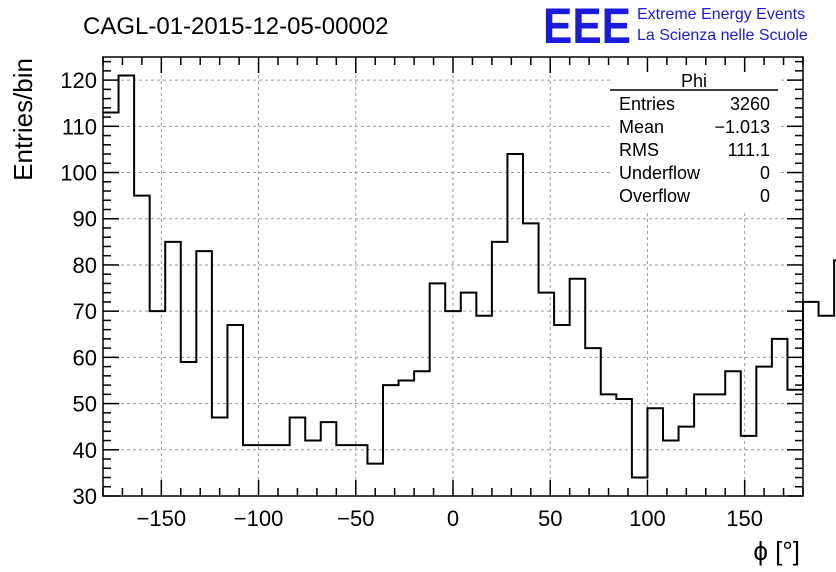 Image resolution: width=836 pixels, height=572 pixels. Describe the element at coordinates (78, 173) in the screenshot. I see `y-tick-label: 100` at that location.